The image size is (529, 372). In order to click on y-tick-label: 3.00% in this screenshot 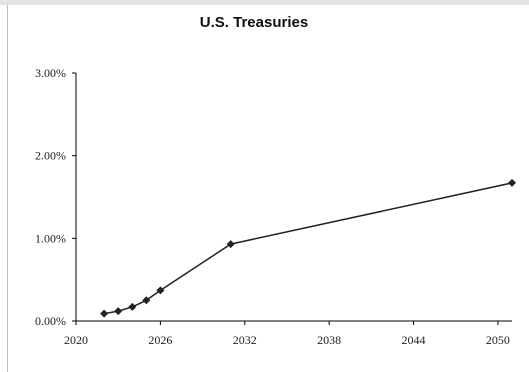, I will do `click(50, 73)`.